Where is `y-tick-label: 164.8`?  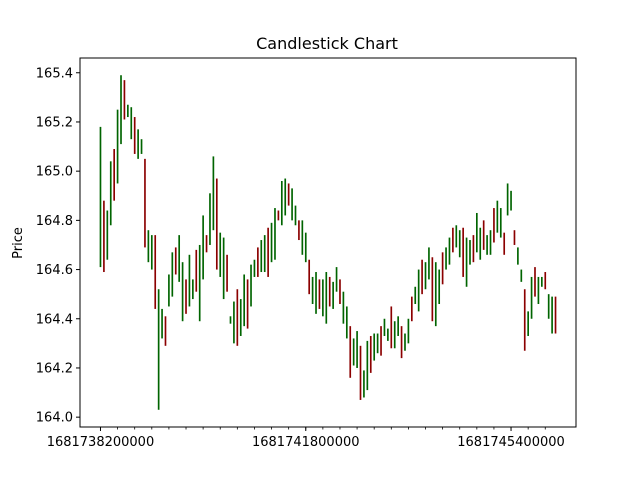 y-tick-label: 164.8 is located at coordinates (54, 221).